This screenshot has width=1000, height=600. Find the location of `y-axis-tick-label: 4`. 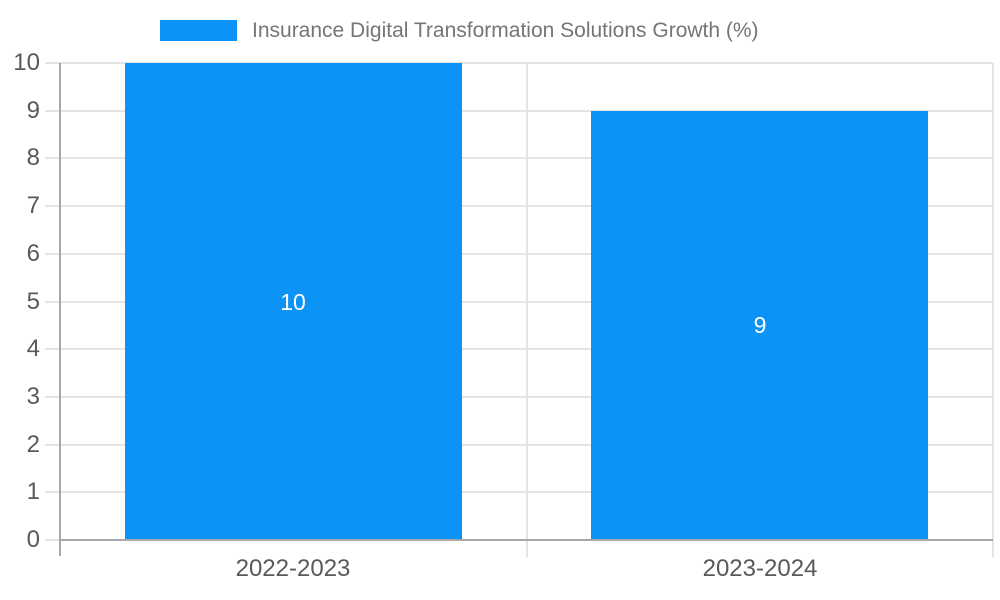

y-axis-tick-label: 4 is located at coordinates (33, 348).